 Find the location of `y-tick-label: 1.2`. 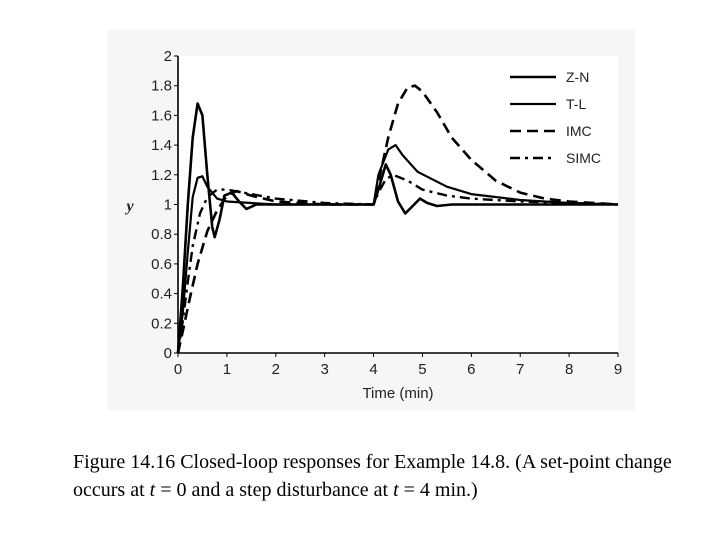

y-tick-label: 1.2 is located at coordinates (161, 175).